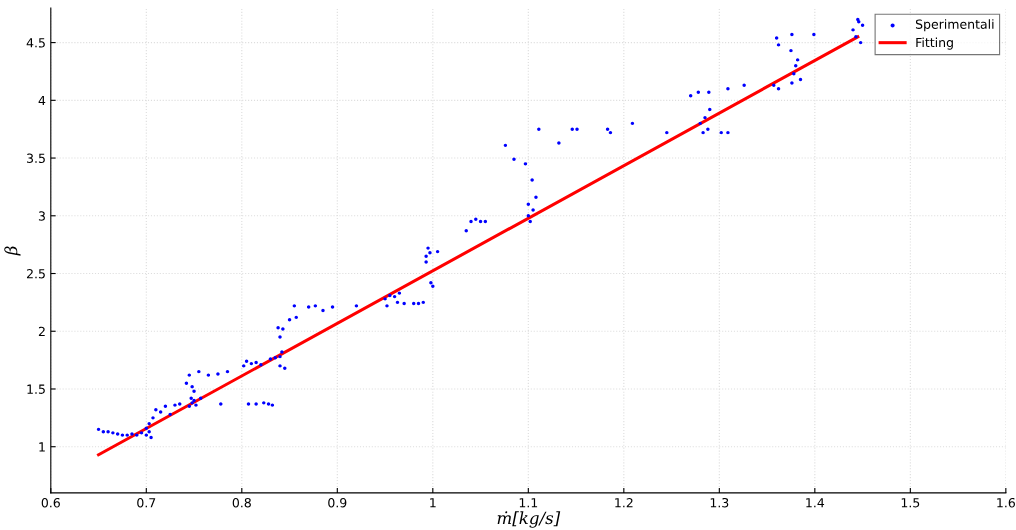 This screenshot has width=1016, height=530. Describe the element at coordinates (910, 503) in the screenshot. I see `x-tick-label: 1.5` at that location.